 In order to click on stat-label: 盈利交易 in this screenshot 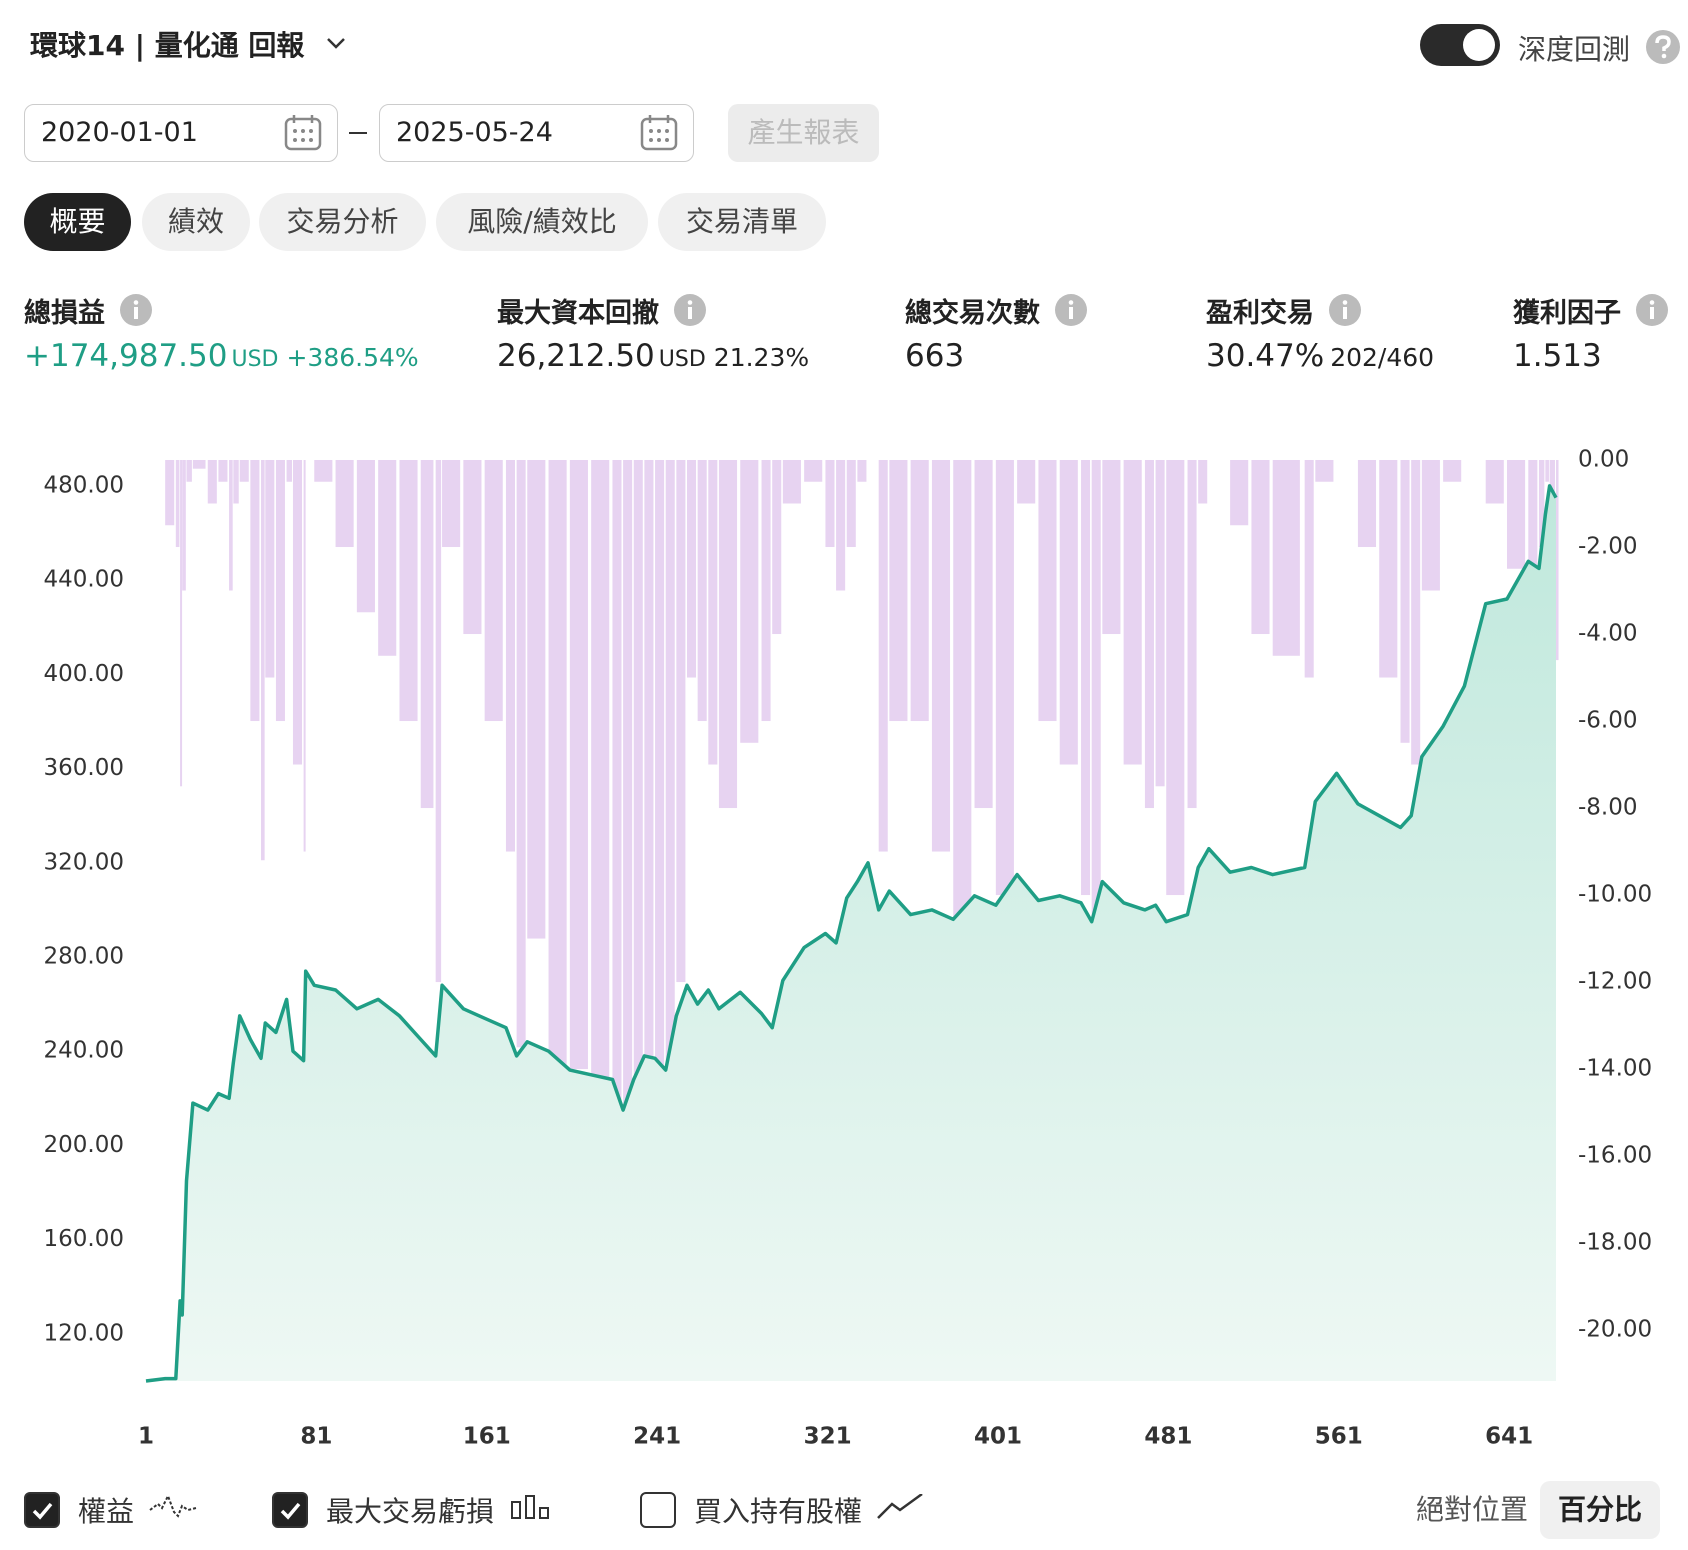, I will do `click(1260, 313)`.